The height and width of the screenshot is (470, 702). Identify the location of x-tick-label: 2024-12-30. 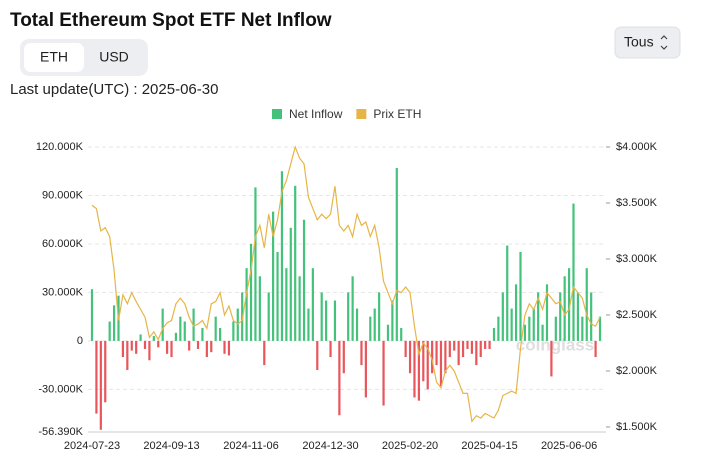
(330, 446).